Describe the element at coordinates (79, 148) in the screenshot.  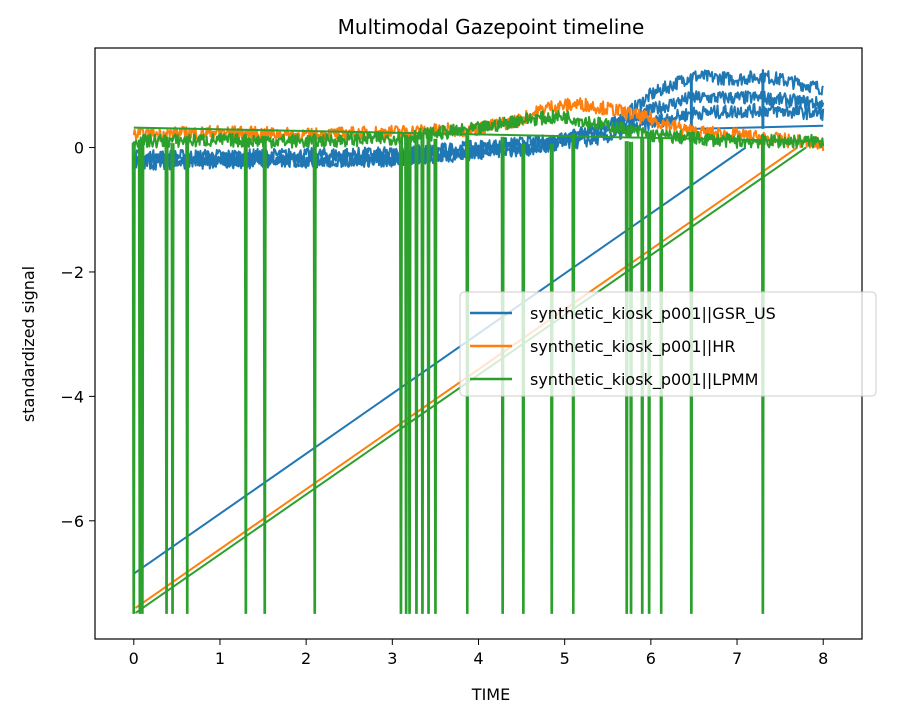
I see `y-tick-label-0: 0` at that location.